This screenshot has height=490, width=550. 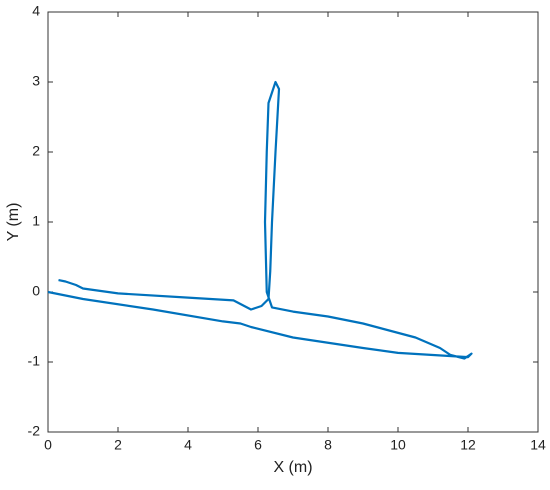 I want to click on y-tick-label: 2, so click(x=36, y=151).